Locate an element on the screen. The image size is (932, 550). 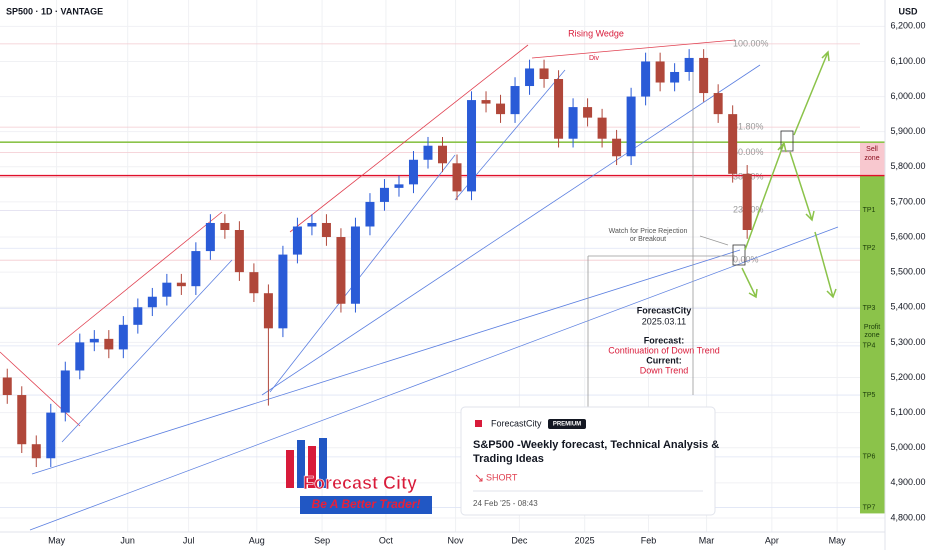
x-tick-label: May is located at coordinates (57, 540).